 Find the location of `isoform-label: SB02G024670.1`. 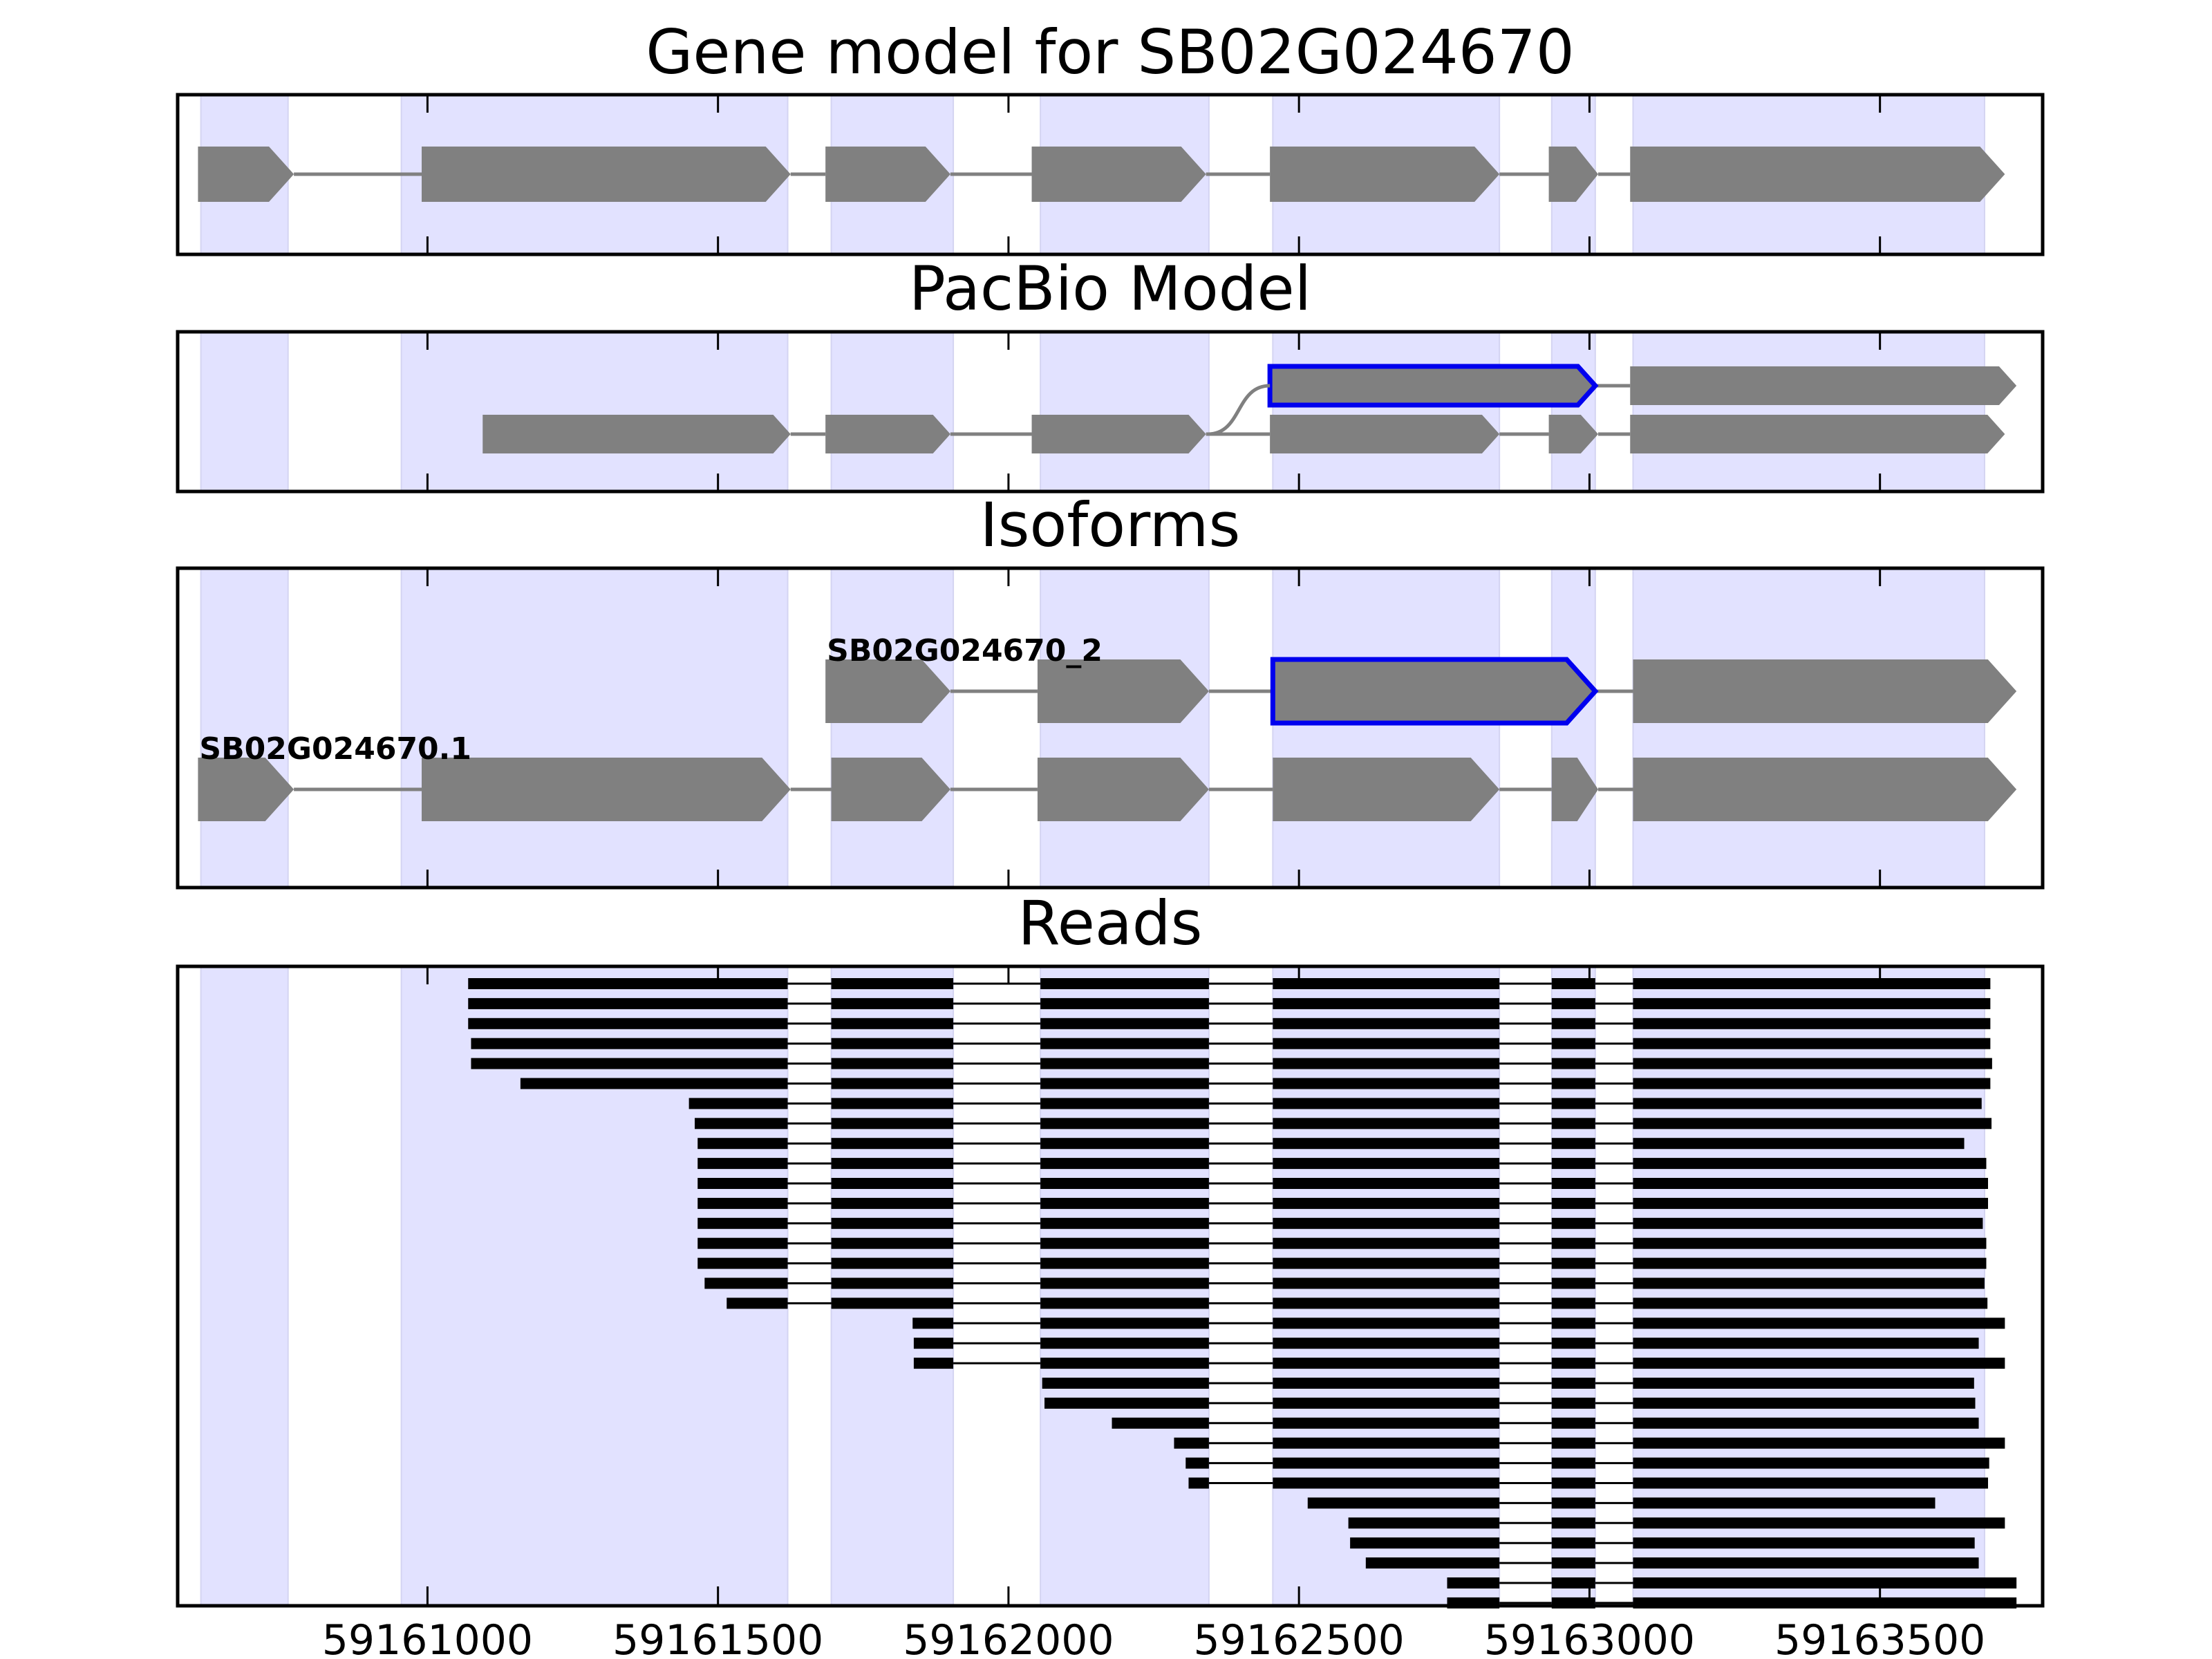

isoform-label: SB02G024670.1 is located at coordinates (335, 749).